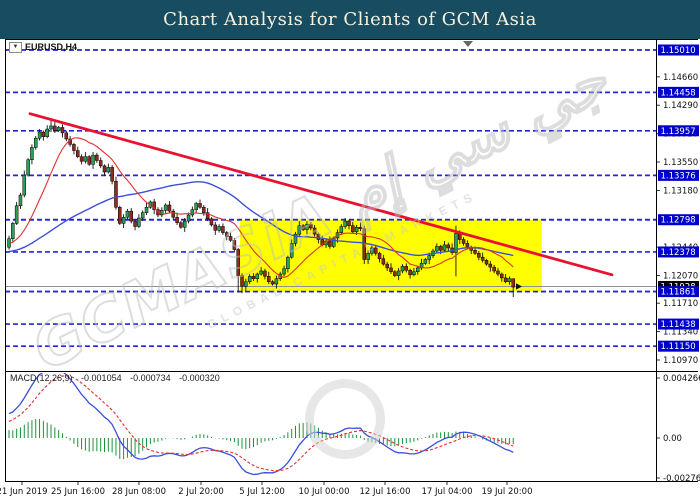 The image size is (700, 500). Describe the element at coordinates (507, 492) in the screenshot. I see `svg-text: 19 Jul 20:00` at that location.